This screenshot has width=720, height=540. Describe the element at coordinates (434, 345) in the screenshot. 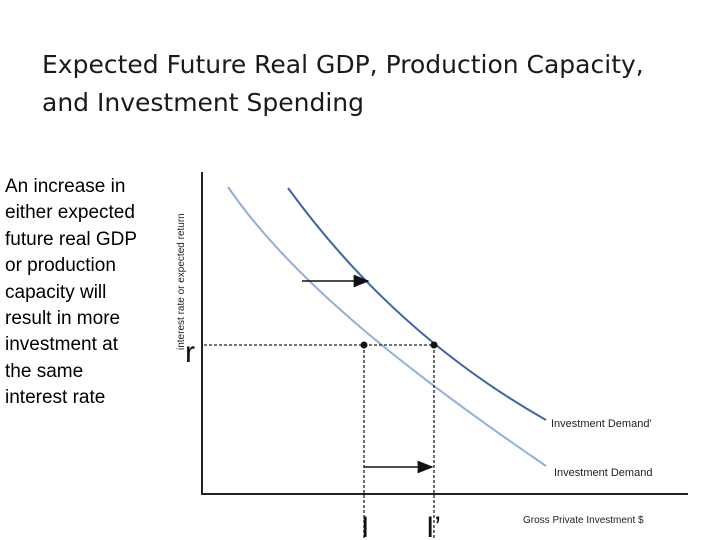

I see `shifted-point` at that location.